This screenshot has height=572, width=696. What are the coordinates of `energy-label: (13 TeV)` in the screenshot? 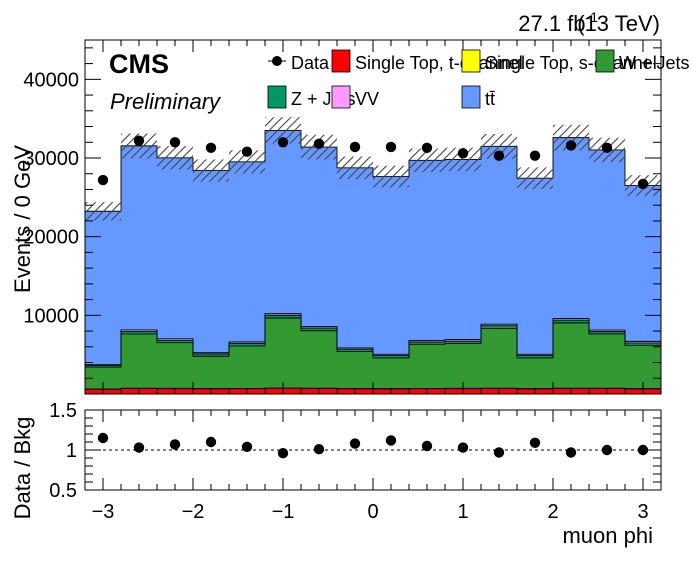 It's located at (618, 23).